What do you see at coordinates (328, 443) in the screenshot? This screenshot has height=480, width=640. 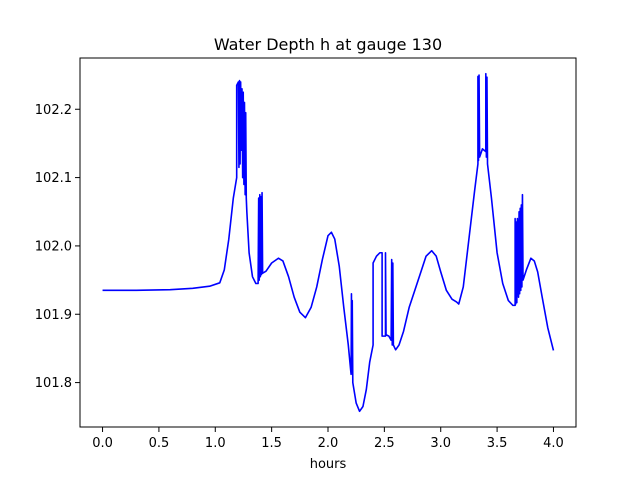 I see `x-tick-label: 2.0` at bounding box center [328, 443].